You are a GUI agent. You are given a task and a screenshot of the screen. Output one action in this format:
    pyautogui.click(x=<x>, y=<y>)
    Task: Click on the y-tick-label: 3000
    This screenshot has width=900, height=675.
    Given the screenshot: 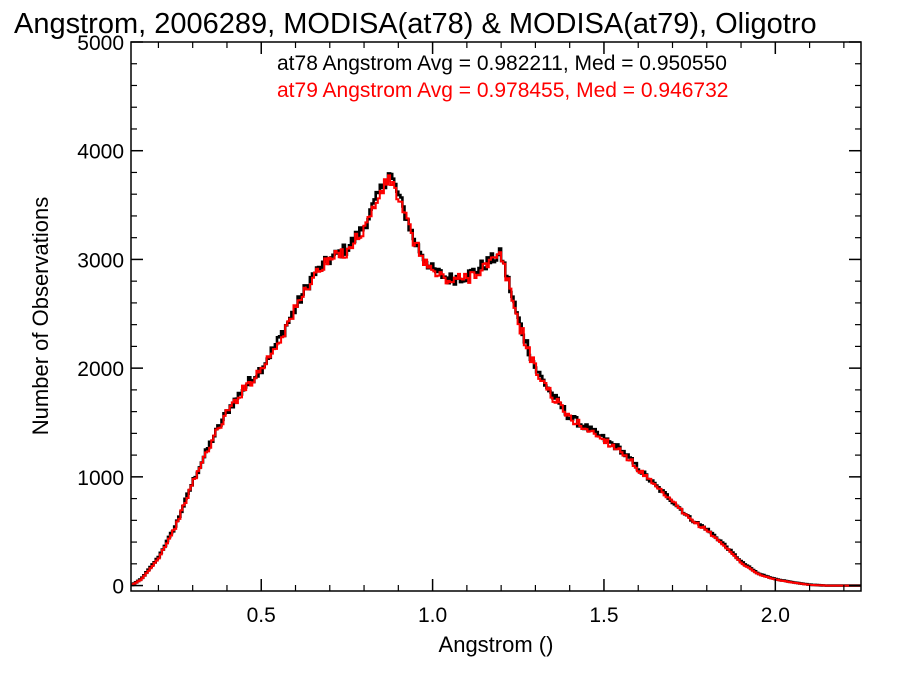 What is the action you would take?
    pyautogui.click(x=100, y=260)
    